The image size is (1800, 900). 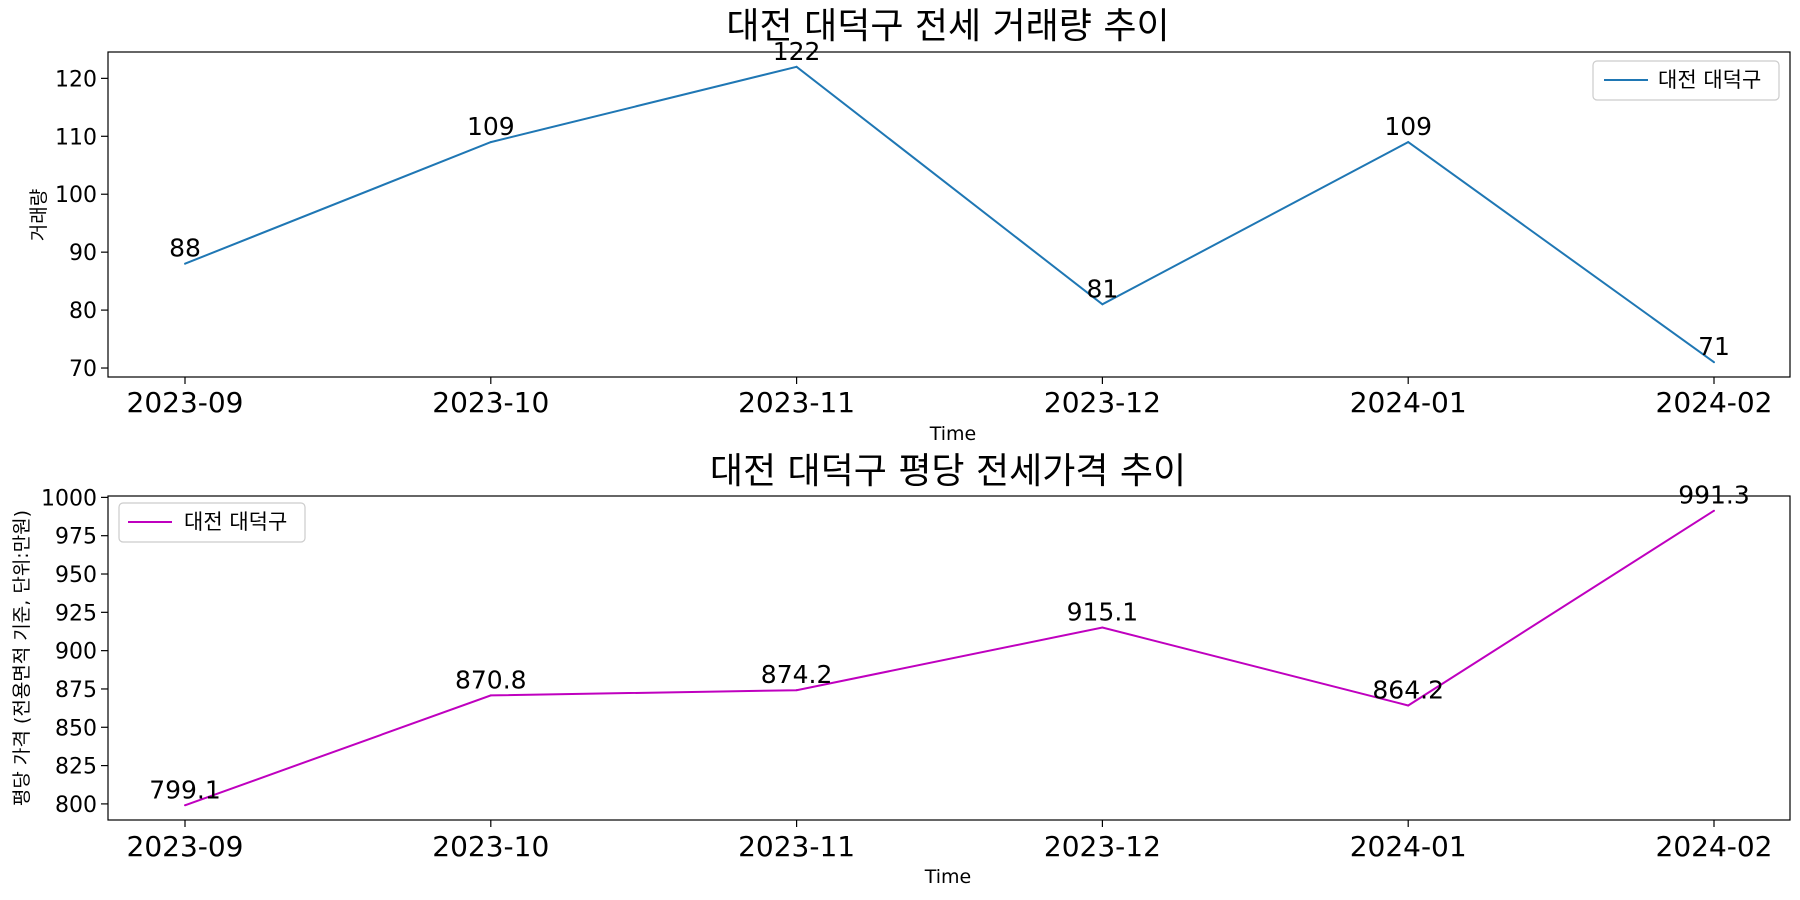 I want to click on price-xtick-label: 2023-11, so click(x=796, y=846).